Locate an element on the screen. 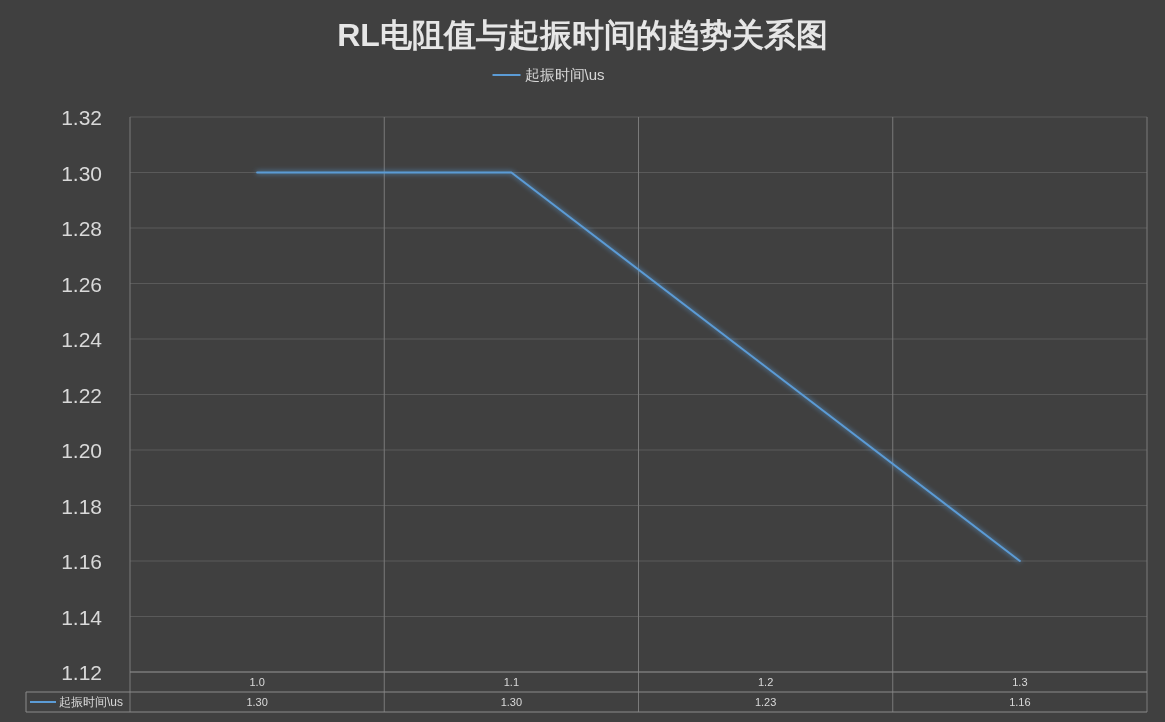 This screenshot has width=1165, height=722. y-tick-label: 1.28 is located at coordinates (81, 228).